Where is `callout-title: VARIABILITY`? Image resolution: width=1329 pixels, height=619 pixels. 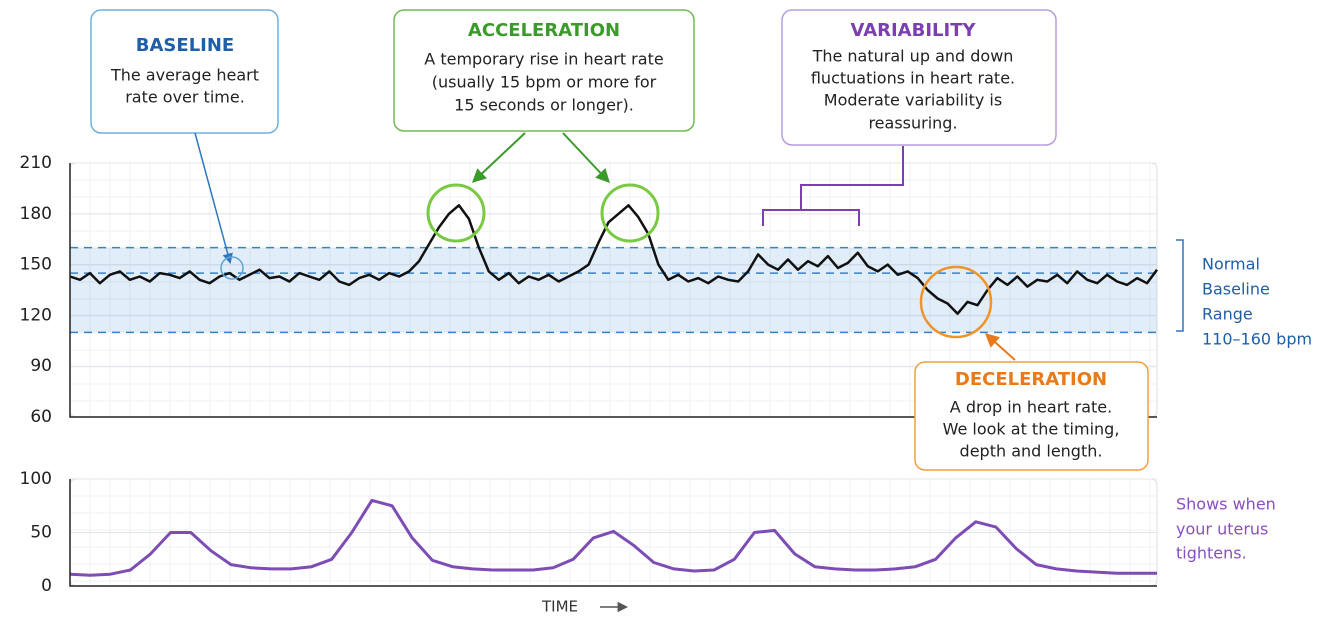
callout-title: VARIABILITY is located at coordinates (913, 30).